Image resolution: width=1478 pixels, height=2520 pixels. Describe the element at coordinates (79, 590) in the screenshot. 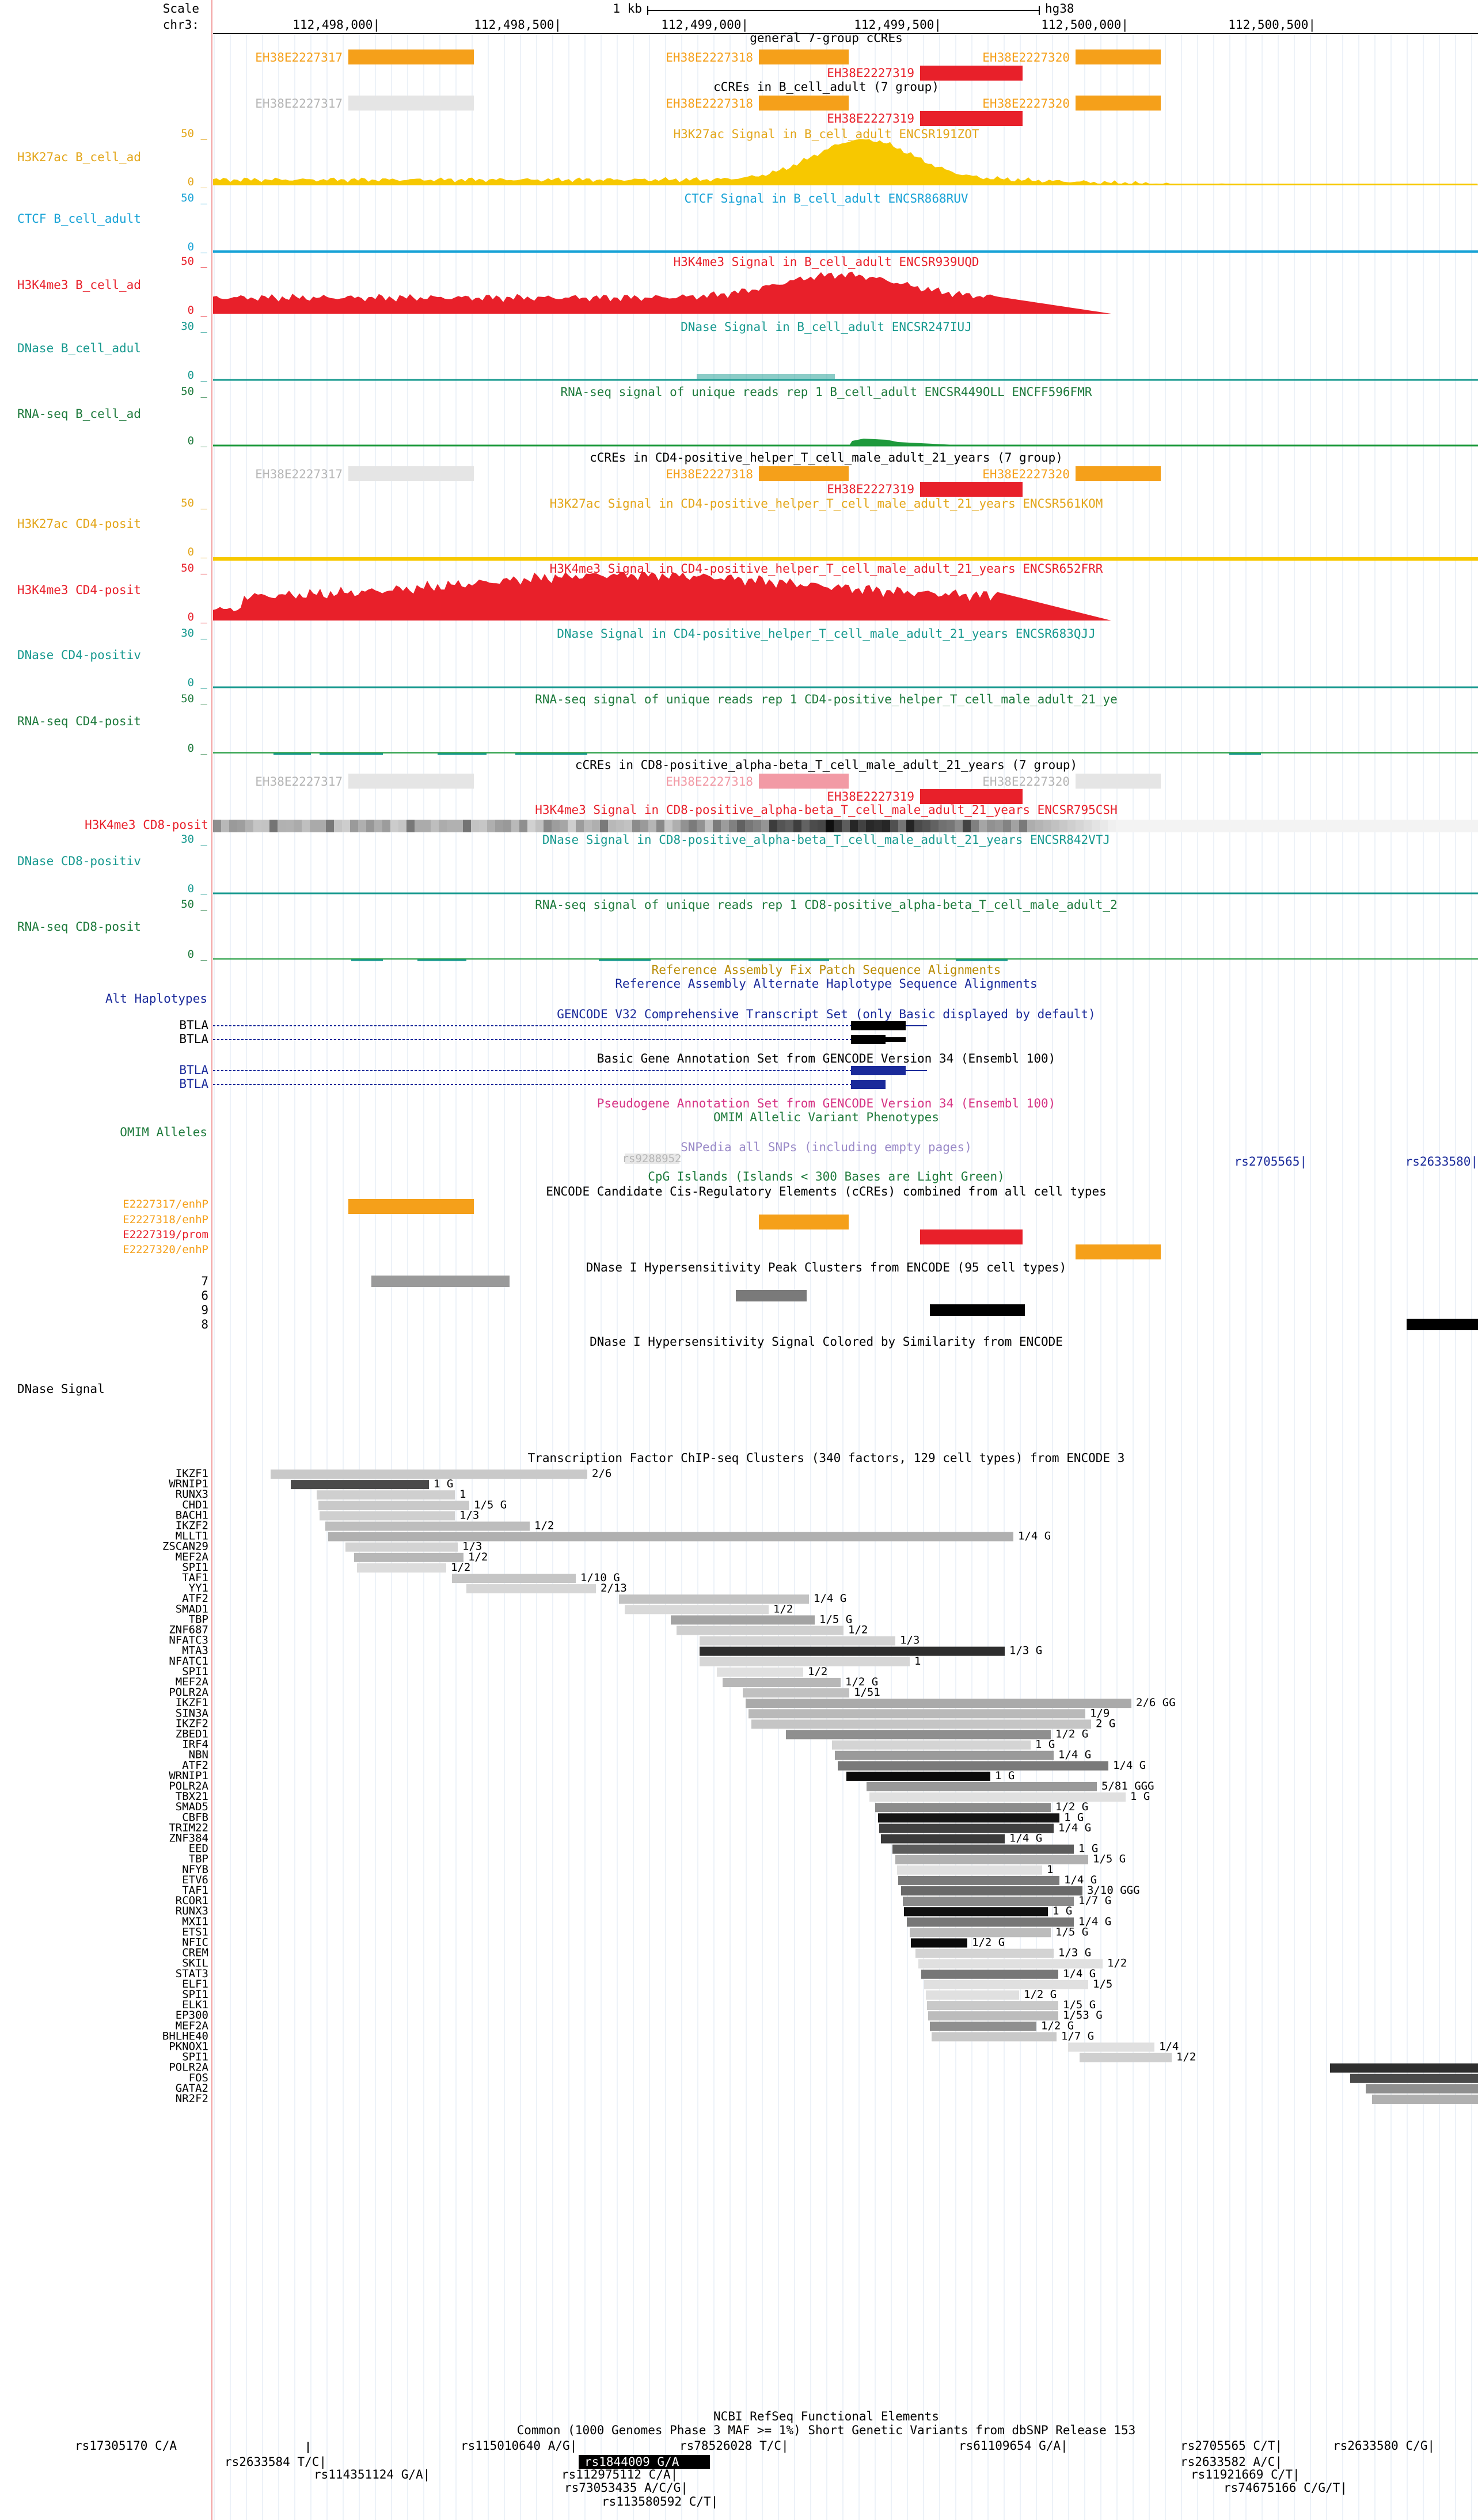

I see `track-label: H3K4me3 CD4-posit` at that location.